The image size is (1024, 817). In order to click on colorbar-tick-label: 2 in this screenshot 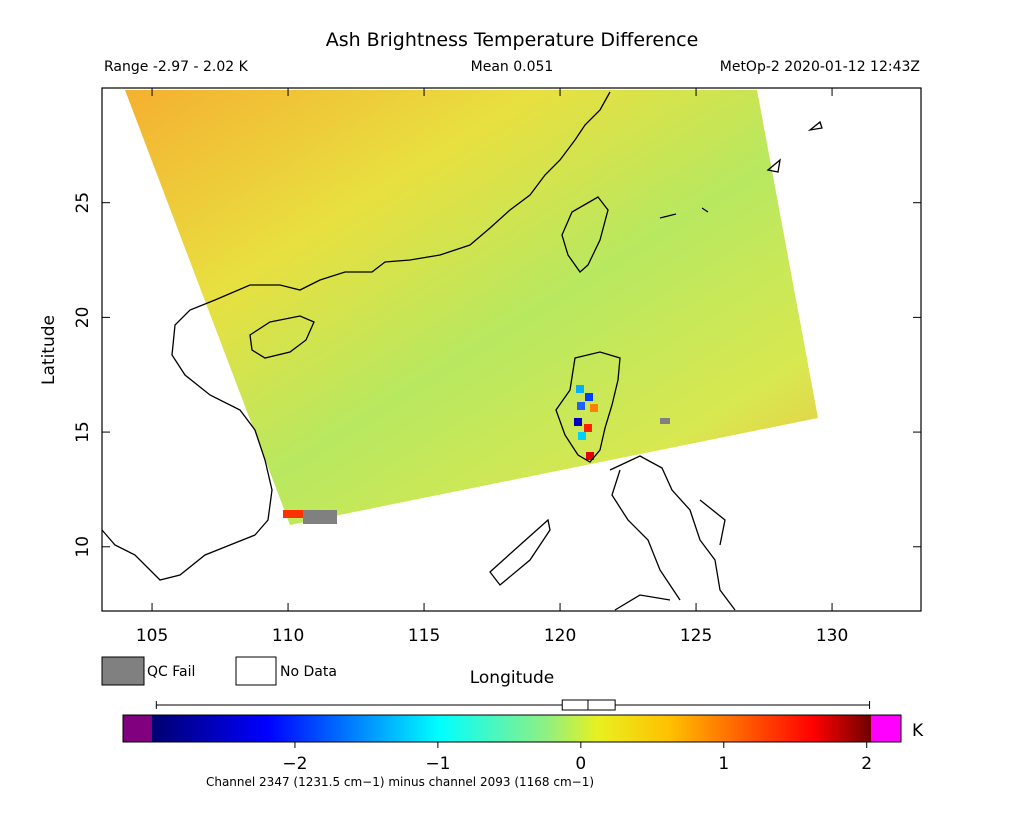, I will do `click(866, 764)`.